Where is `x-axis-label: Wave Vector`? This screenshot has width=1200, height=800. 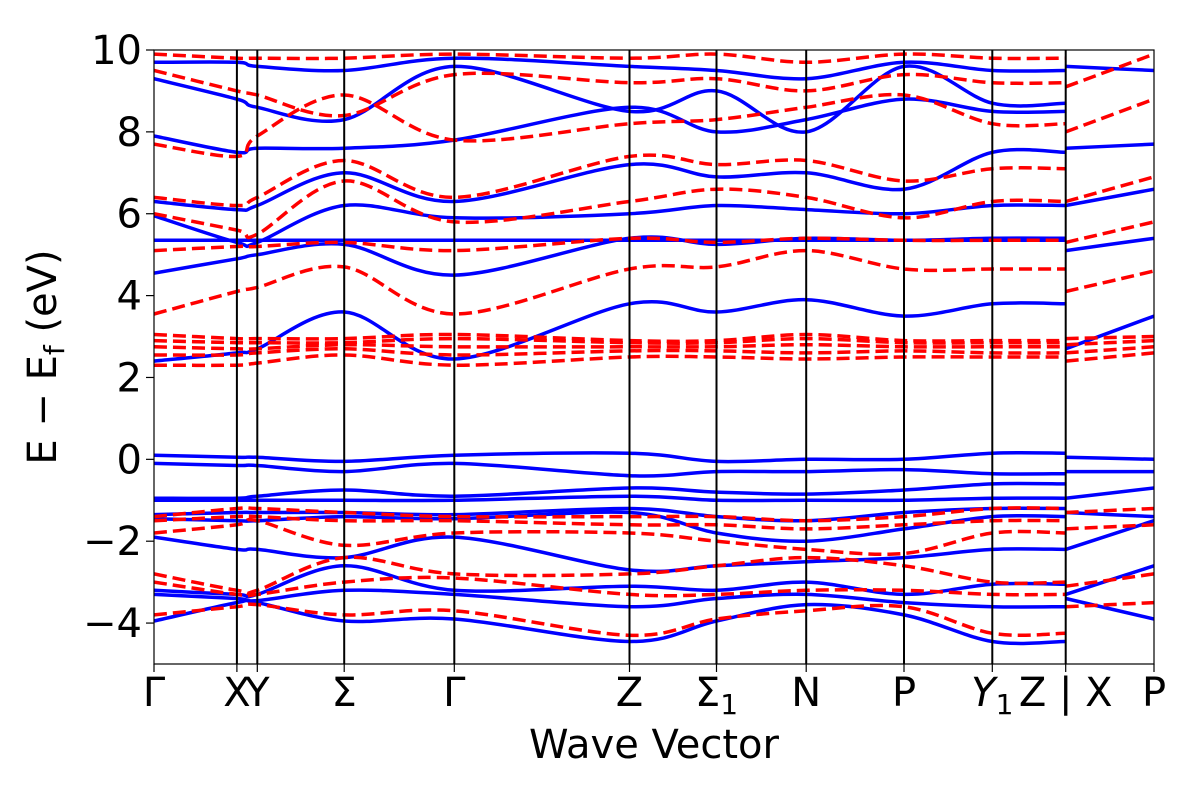
x-axis-label: Wave Vector is located at coordinates (654, 745).